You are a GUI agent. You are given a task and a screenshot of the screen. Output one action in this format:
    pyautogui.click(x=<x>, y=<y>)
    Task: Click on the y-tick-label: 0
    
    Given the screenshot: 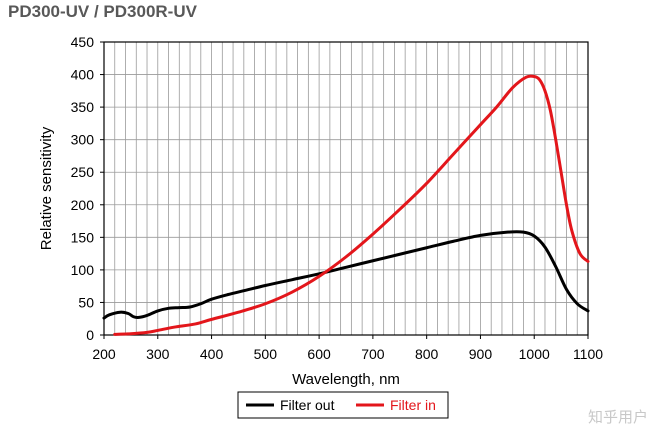 What is the action you would take?
    pyautogui.click(x=90, y=335)
    